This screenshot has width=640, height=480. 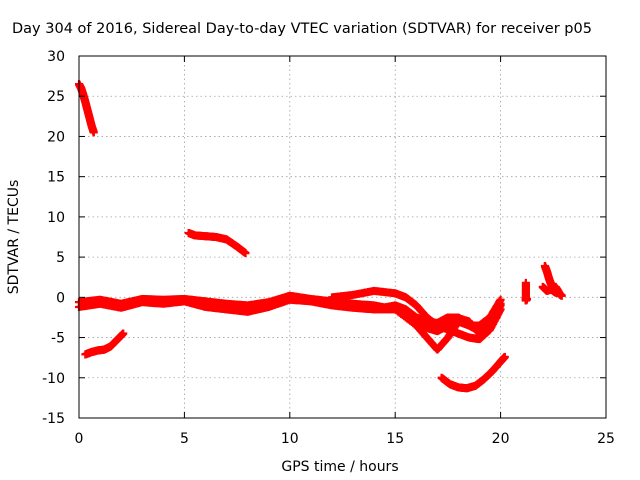 I want to click on series-arc-end-b, so click(x=551, y=290).